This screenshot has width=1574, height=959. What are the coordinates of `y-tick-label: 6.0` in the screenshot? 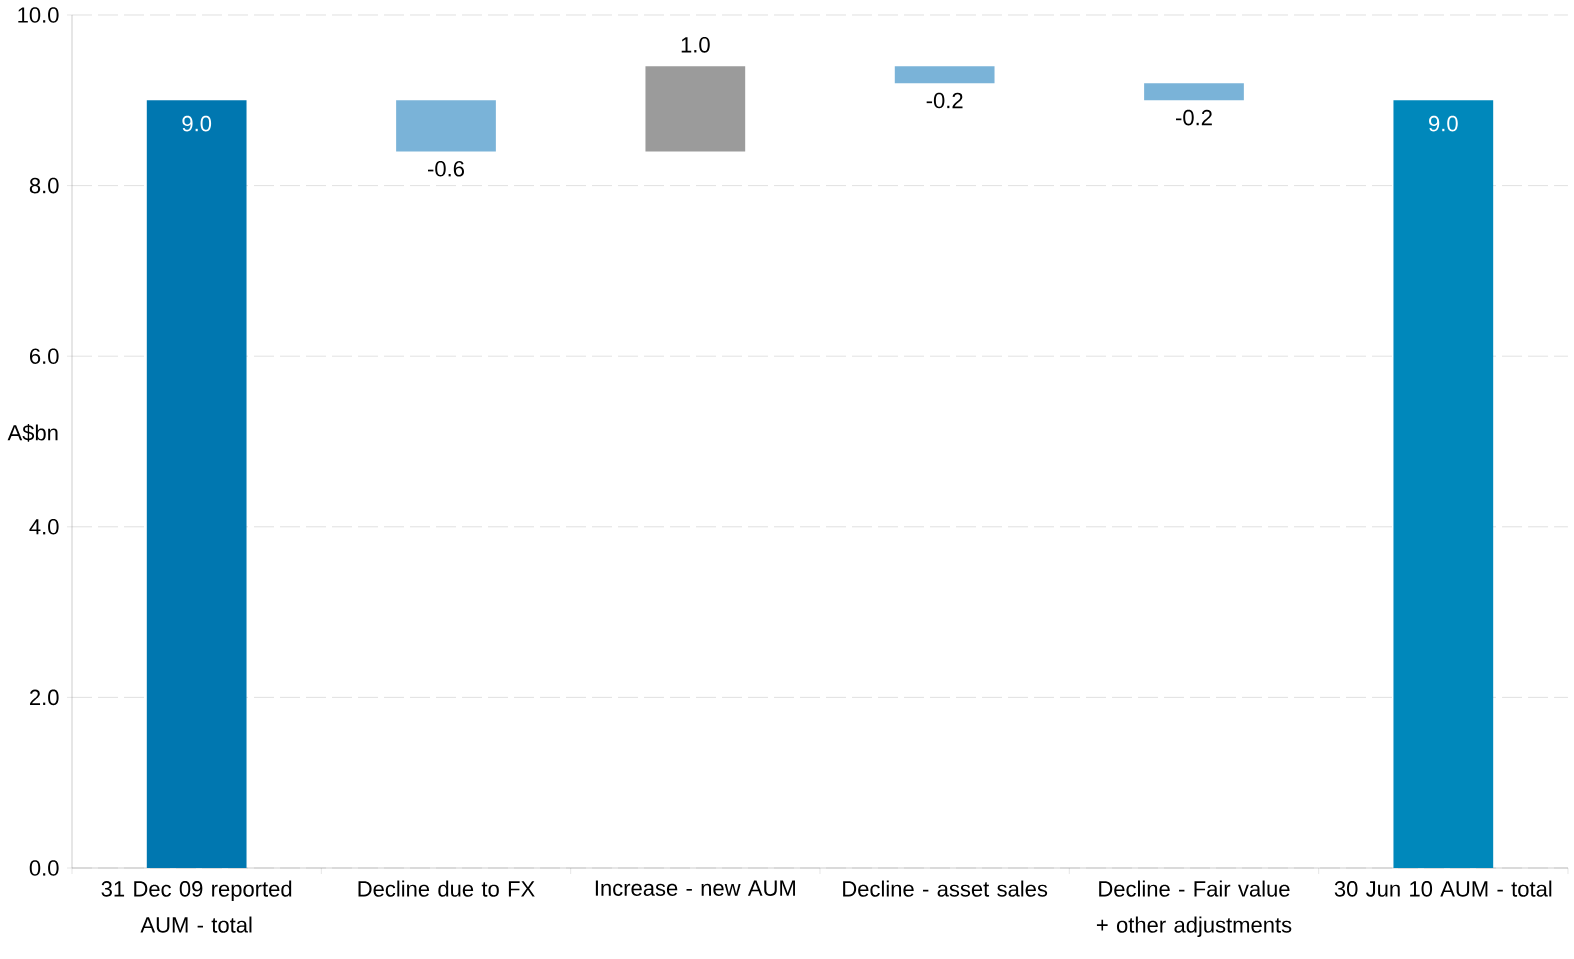 It's located at (44, 356).